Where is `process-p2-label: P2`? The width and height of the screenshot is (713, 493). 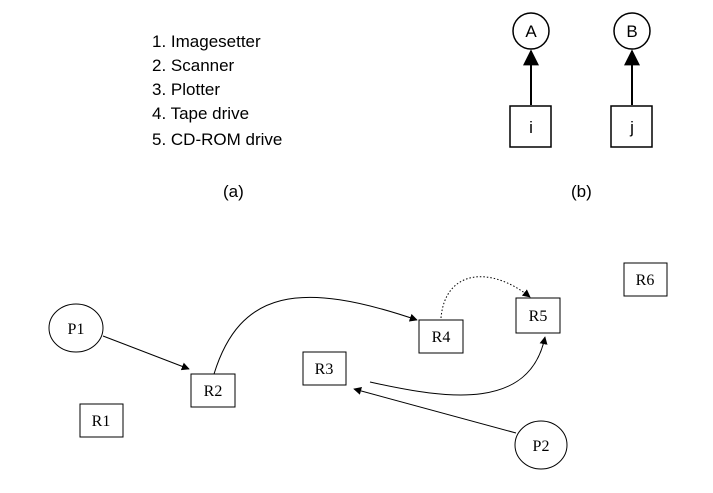
process-p2-label: P2 is located at coordinates (541, 446).